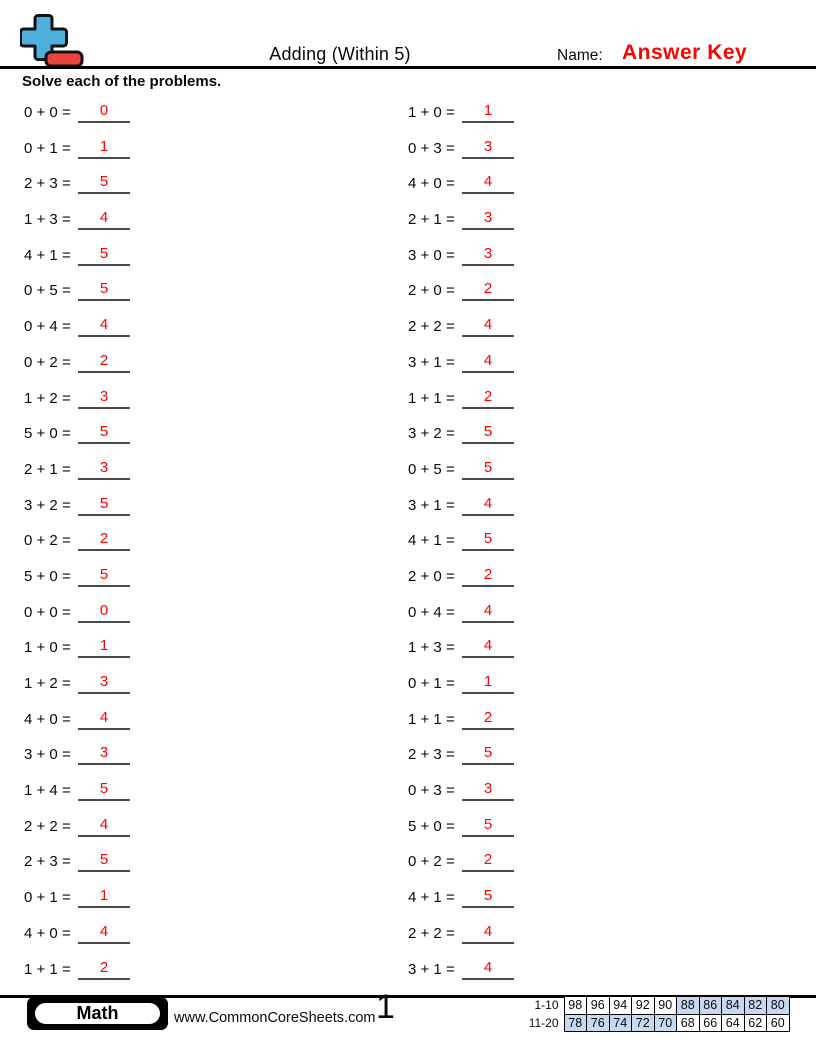 This screenshot has height=1056, width=816. I want to click on name-value-answer-key: Answer Key, so click(685, 52).